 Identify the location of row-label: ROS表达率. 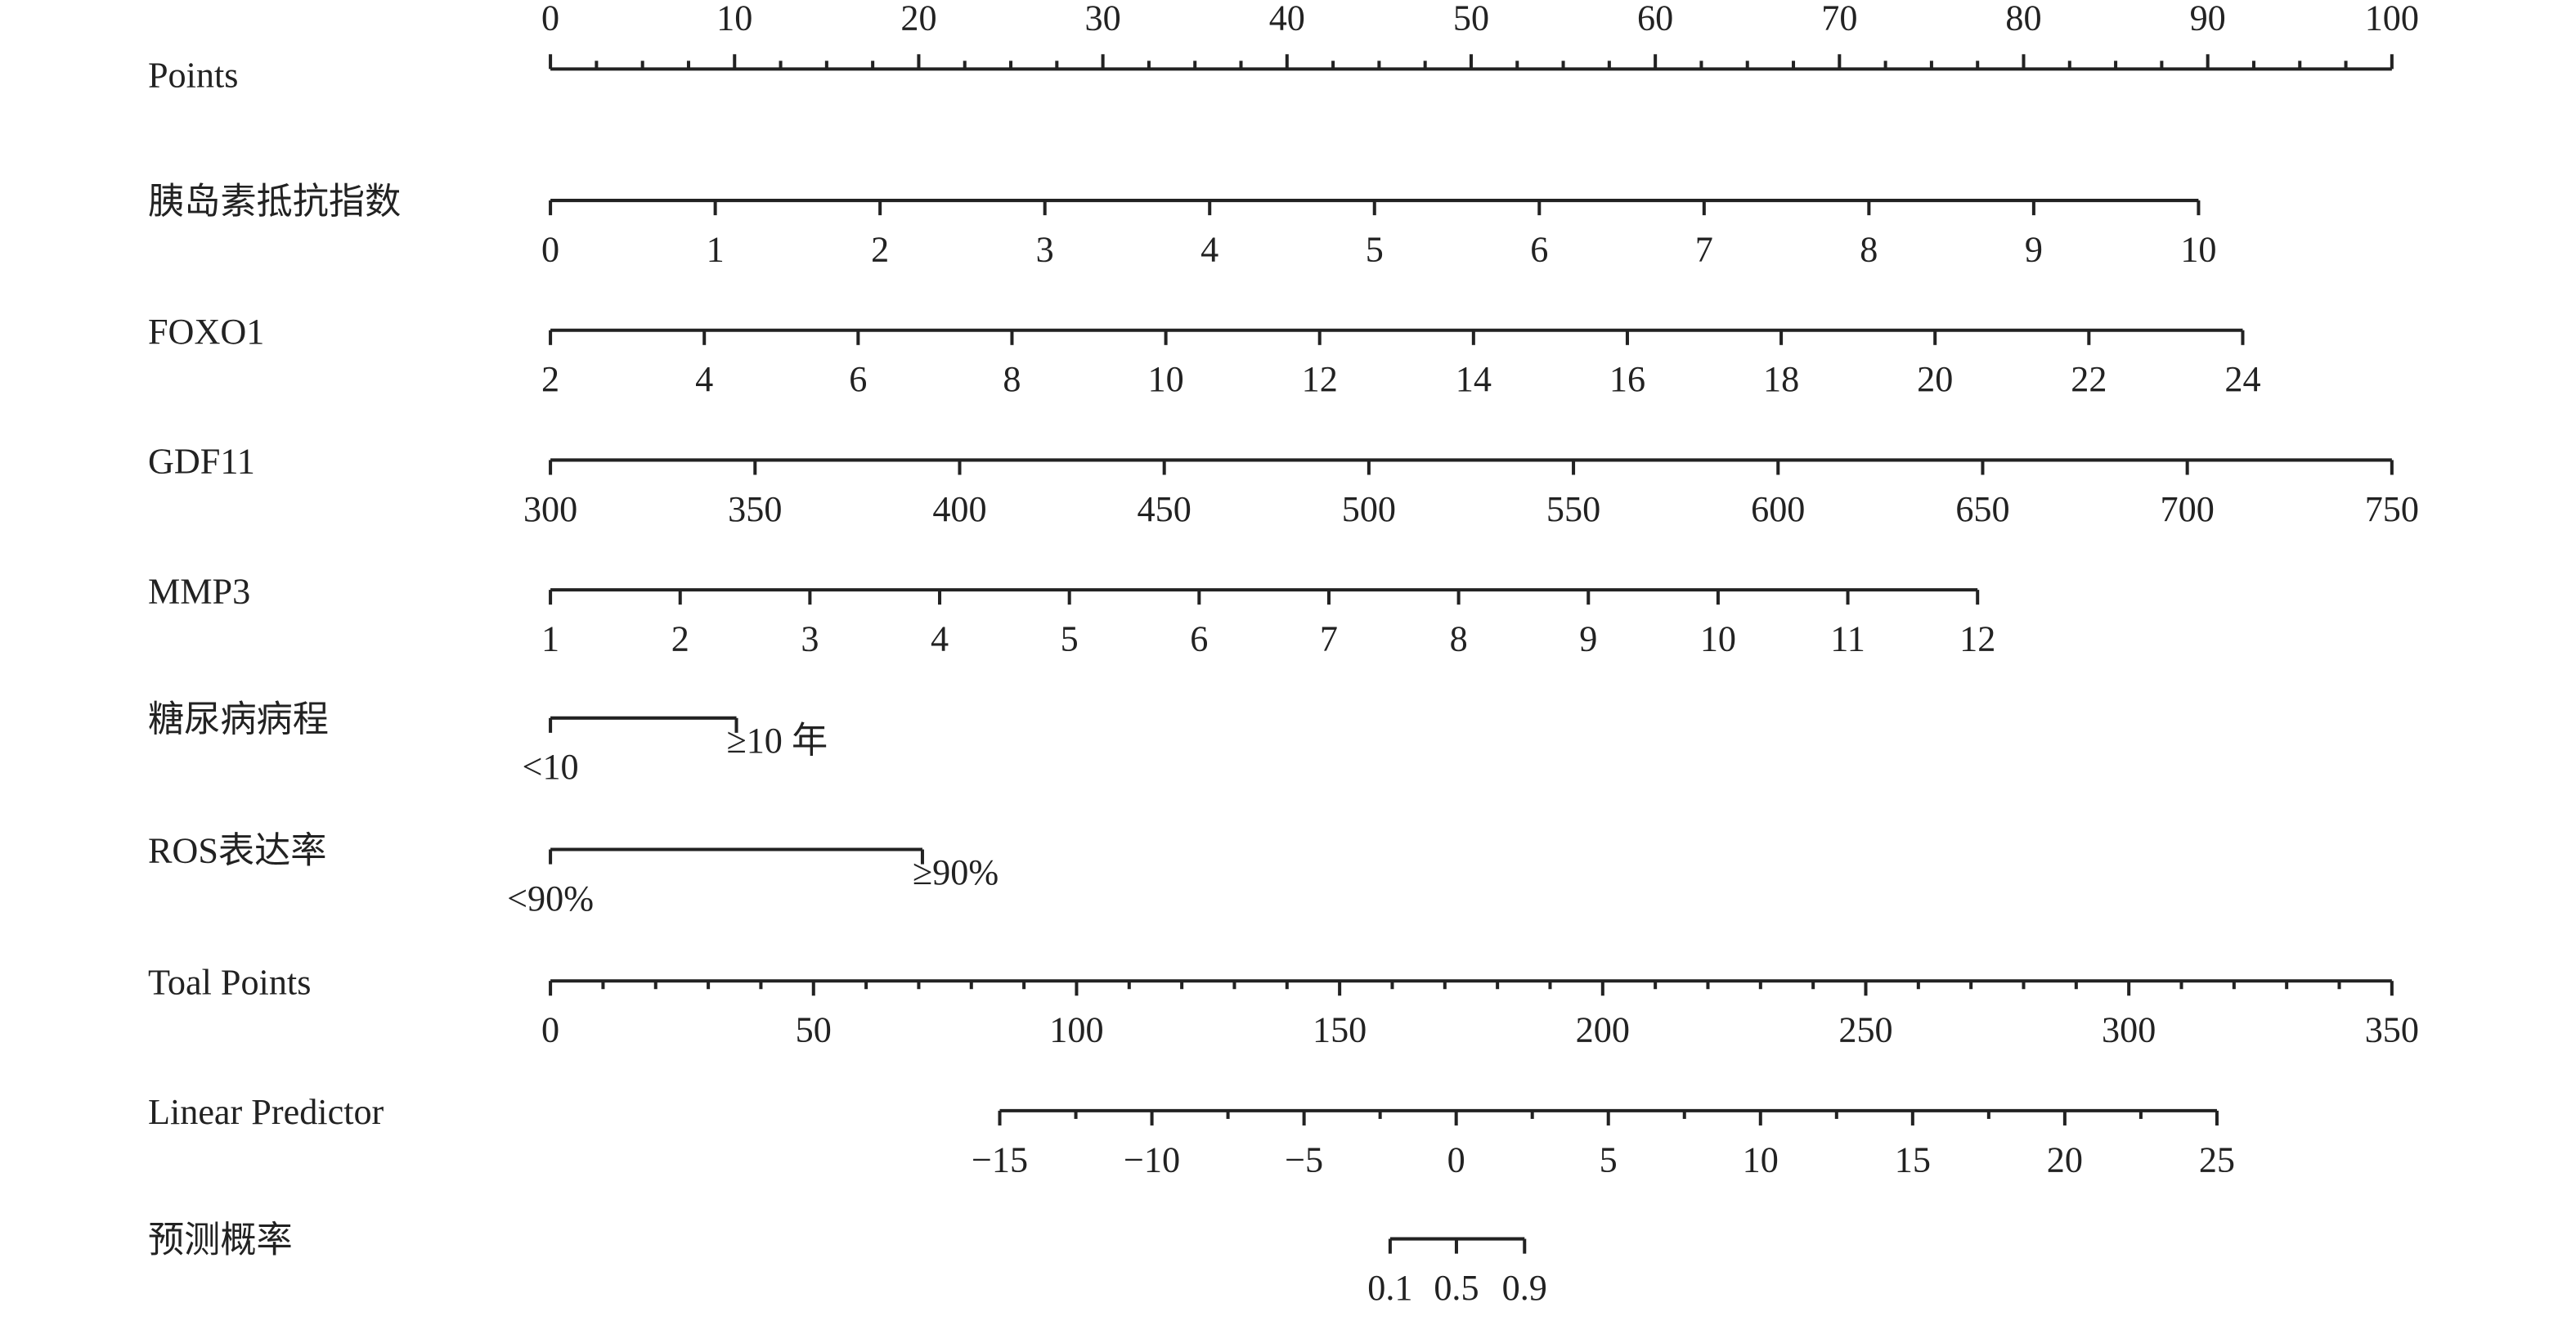
(238, 851).